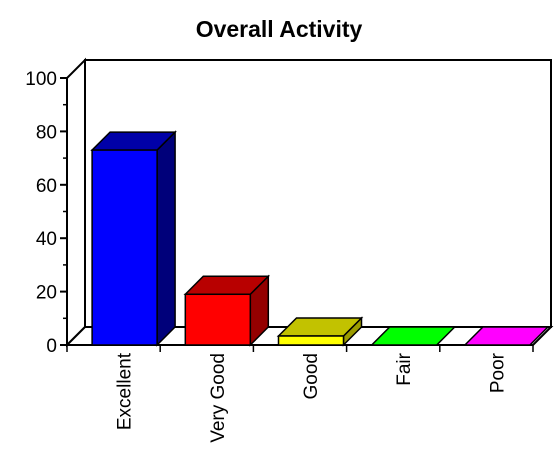  I want to click on bar-fair, so click(413, 336).